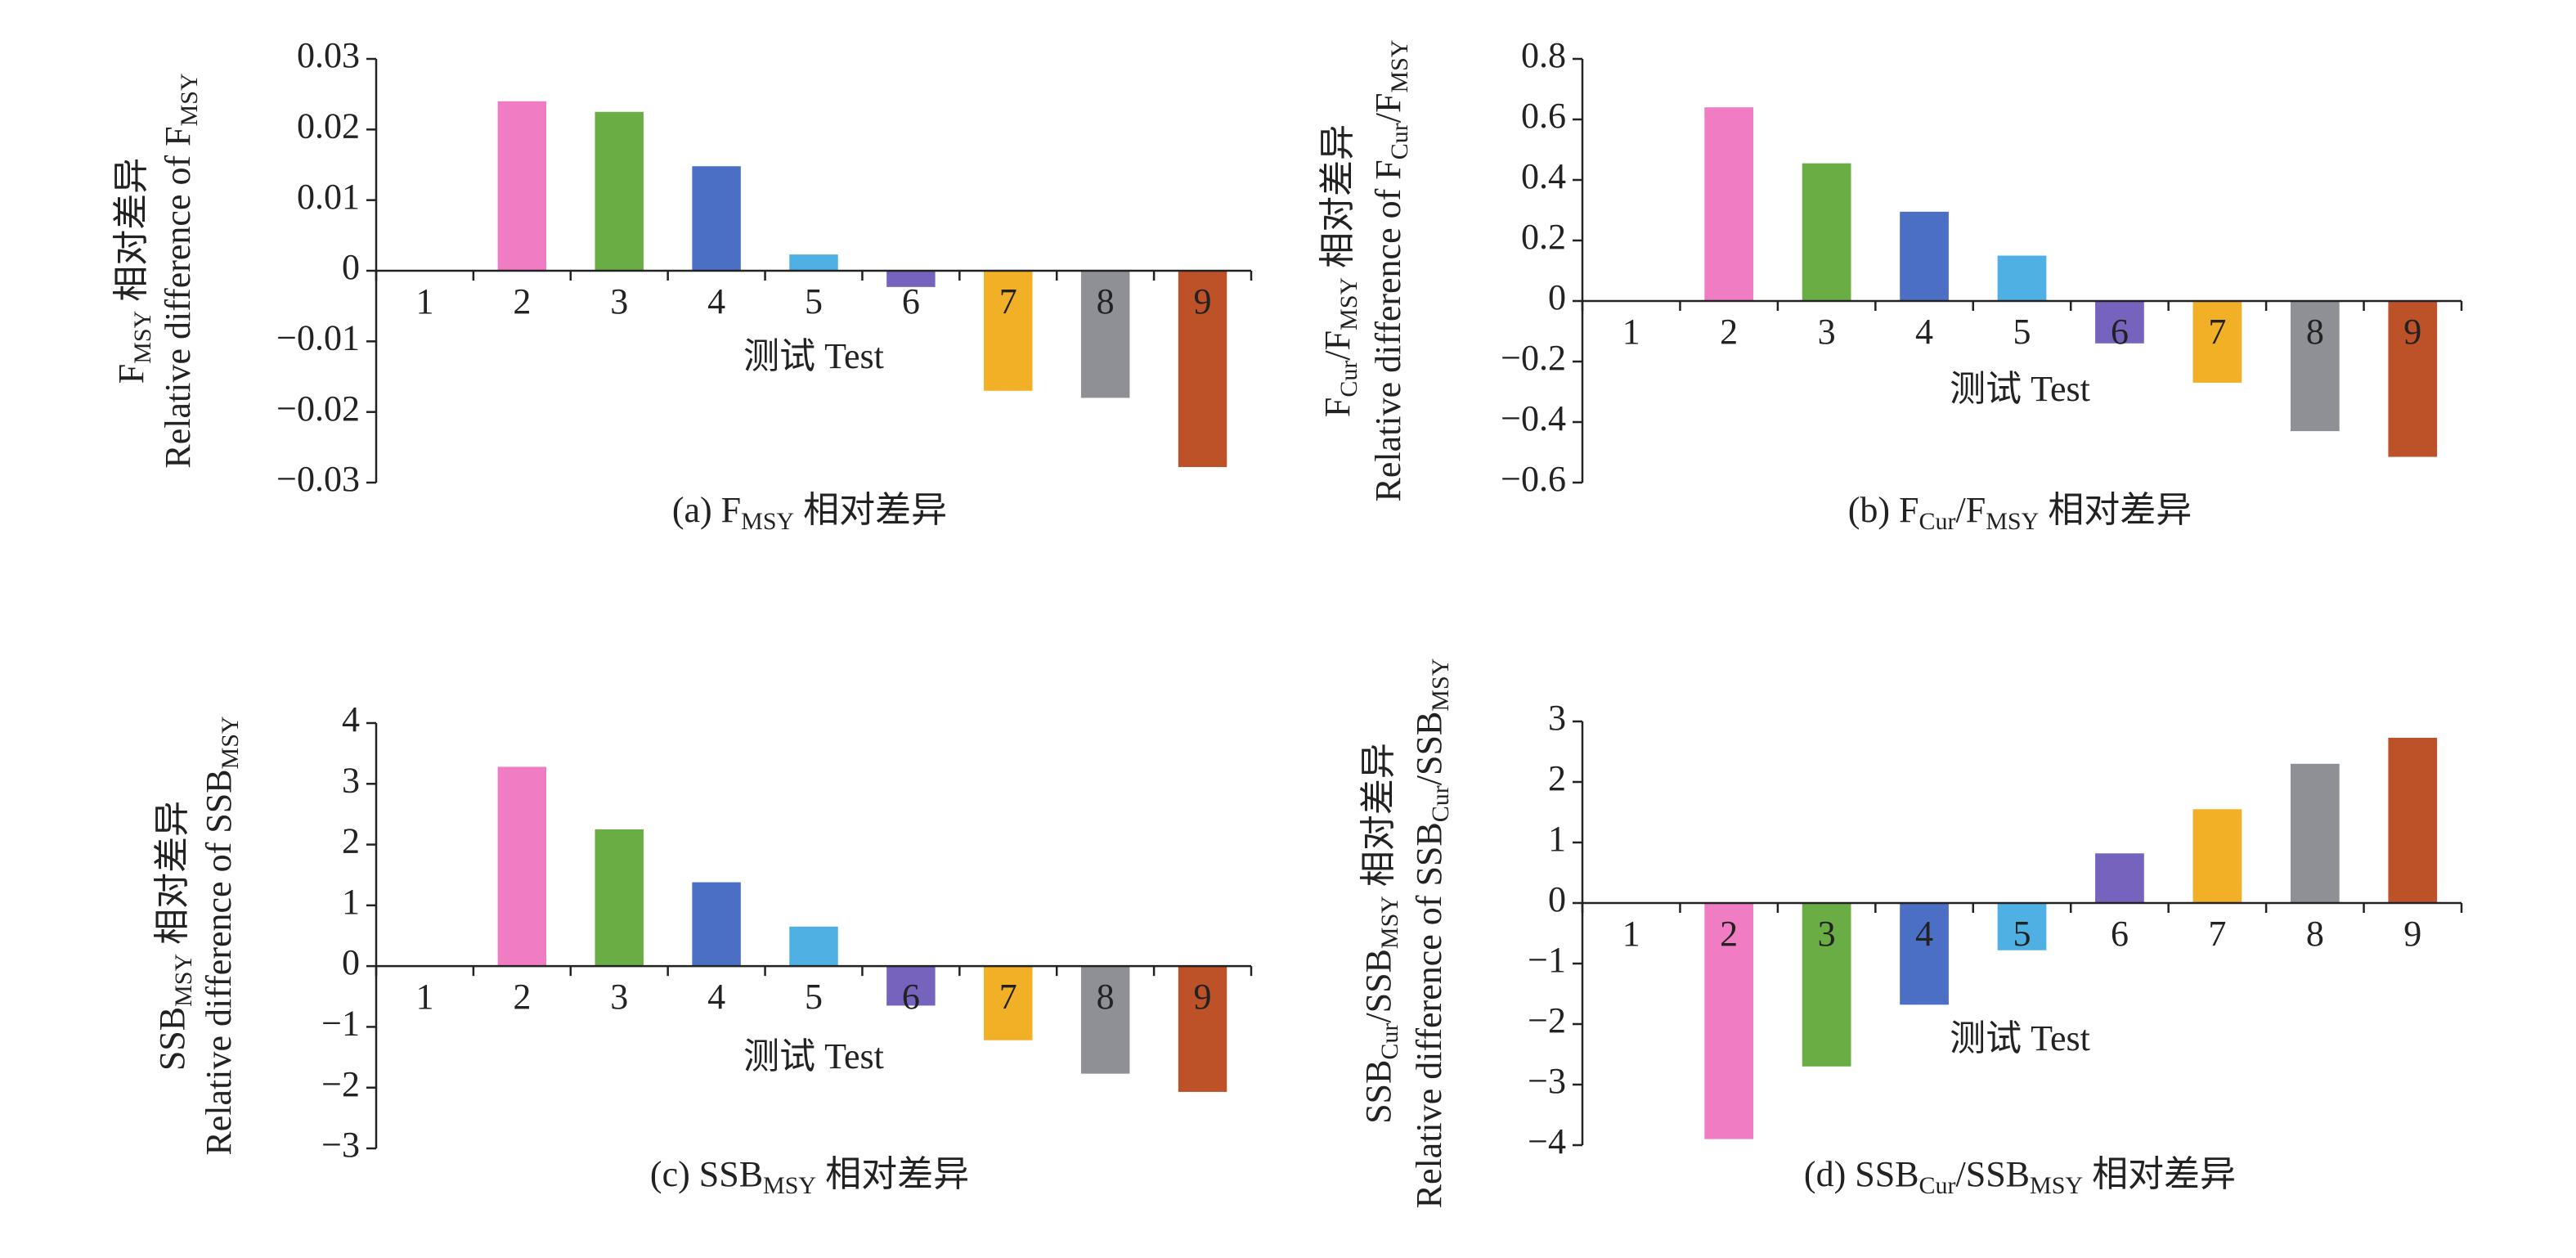 This screenshot has height=1258, width=2576. I want to click on y-axis-label: SSBMSY 相对差异, so click(174, 936).